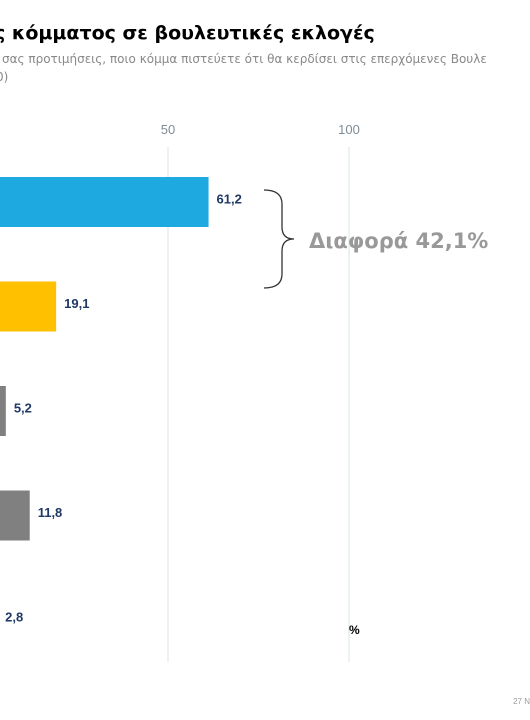  What do you see at coordinates (349, 129) in the screenshot?
I see `x-tick-label-100: 100` at bounding box center [349, 129].